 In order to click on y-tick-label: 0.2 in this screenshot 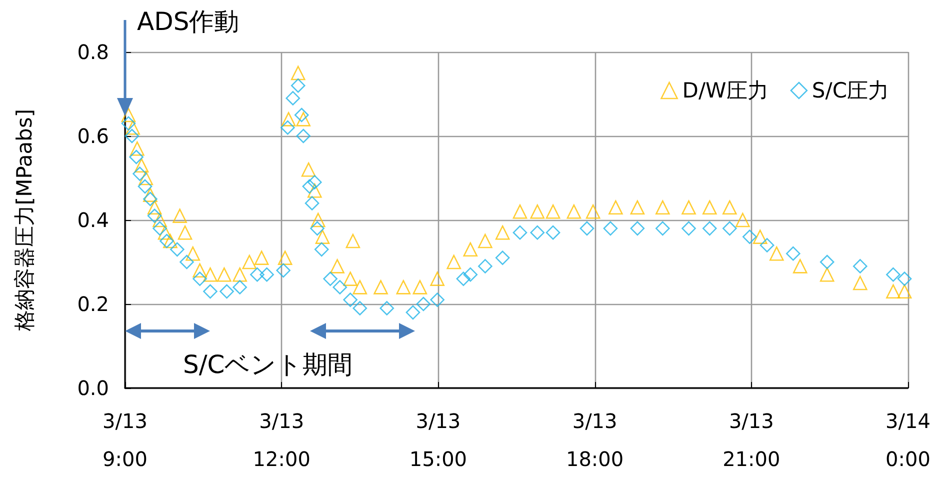, I will do `click(93, 304)`.